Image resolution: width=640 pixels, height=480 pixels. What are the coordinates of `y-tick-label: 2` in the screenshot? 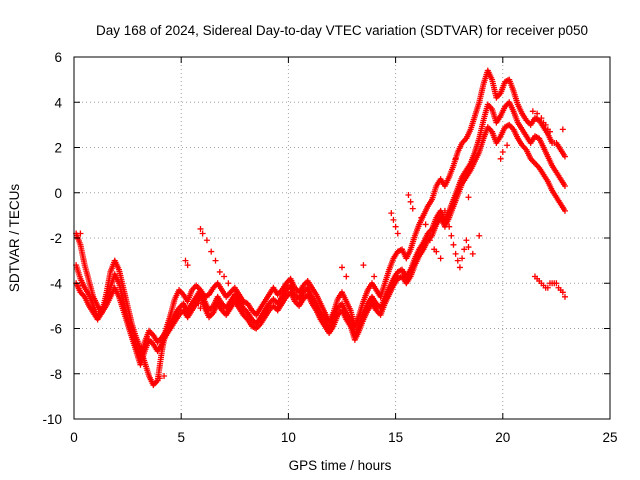 It's located at (58, 148).